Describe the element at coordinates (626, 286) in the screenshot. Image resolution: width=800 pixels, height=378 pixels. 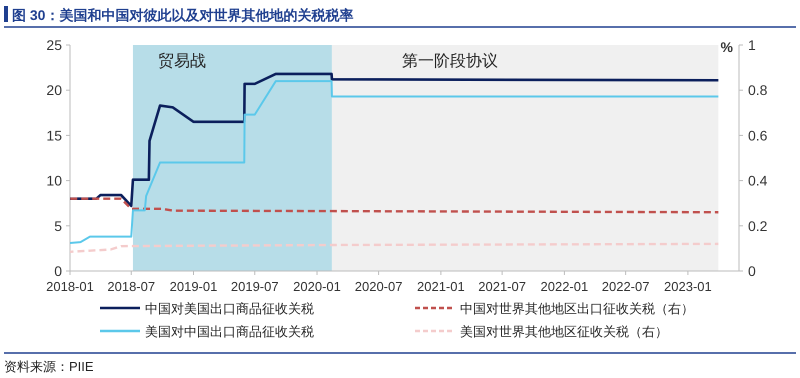
I see `x-tick-label: 2022-07` at that location.